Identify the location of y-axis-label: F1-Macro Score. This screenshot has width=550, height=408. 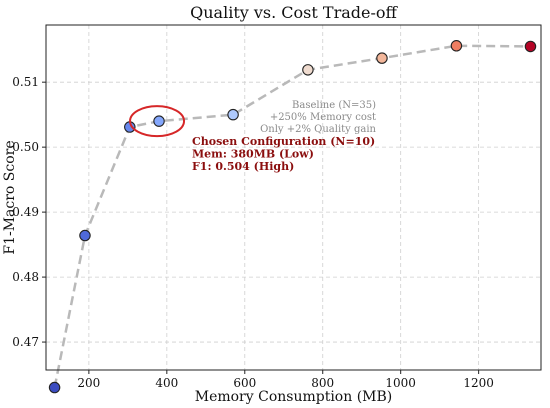
(10, 197).